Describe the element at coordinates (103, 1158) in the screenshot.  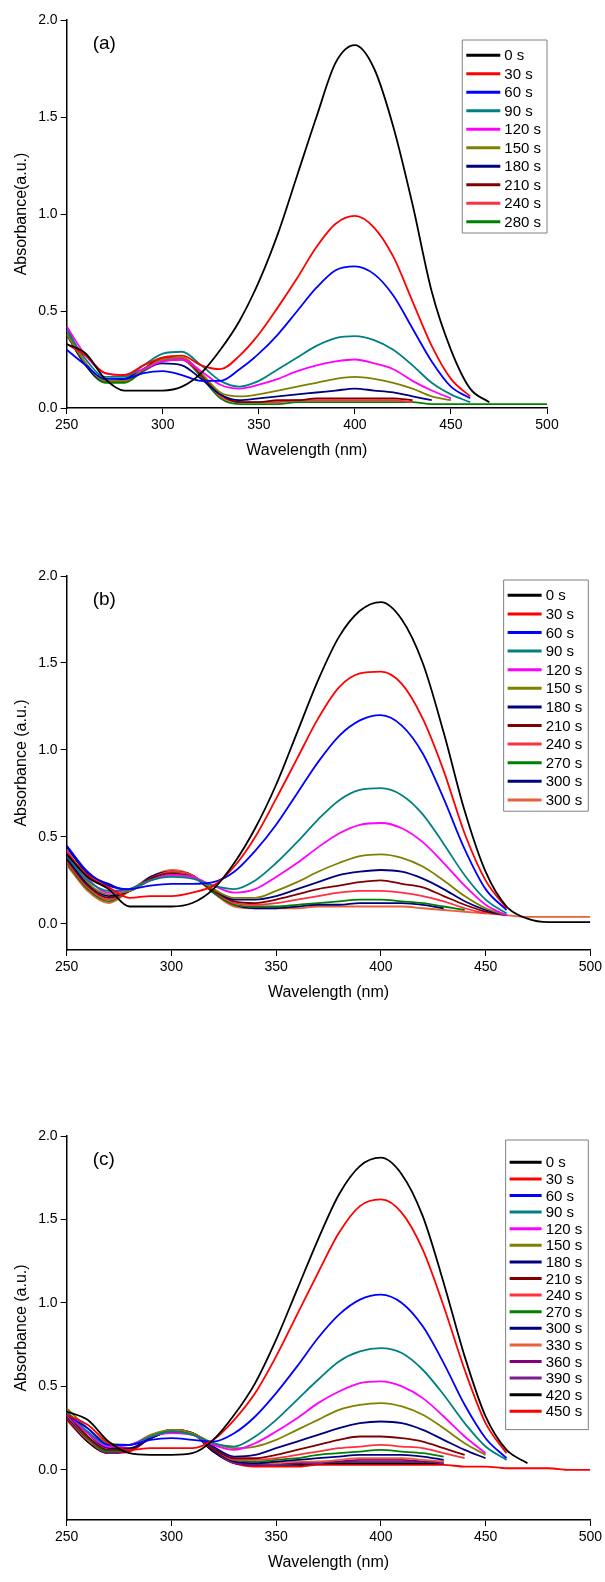
I see `annotation: (c)` at that location.